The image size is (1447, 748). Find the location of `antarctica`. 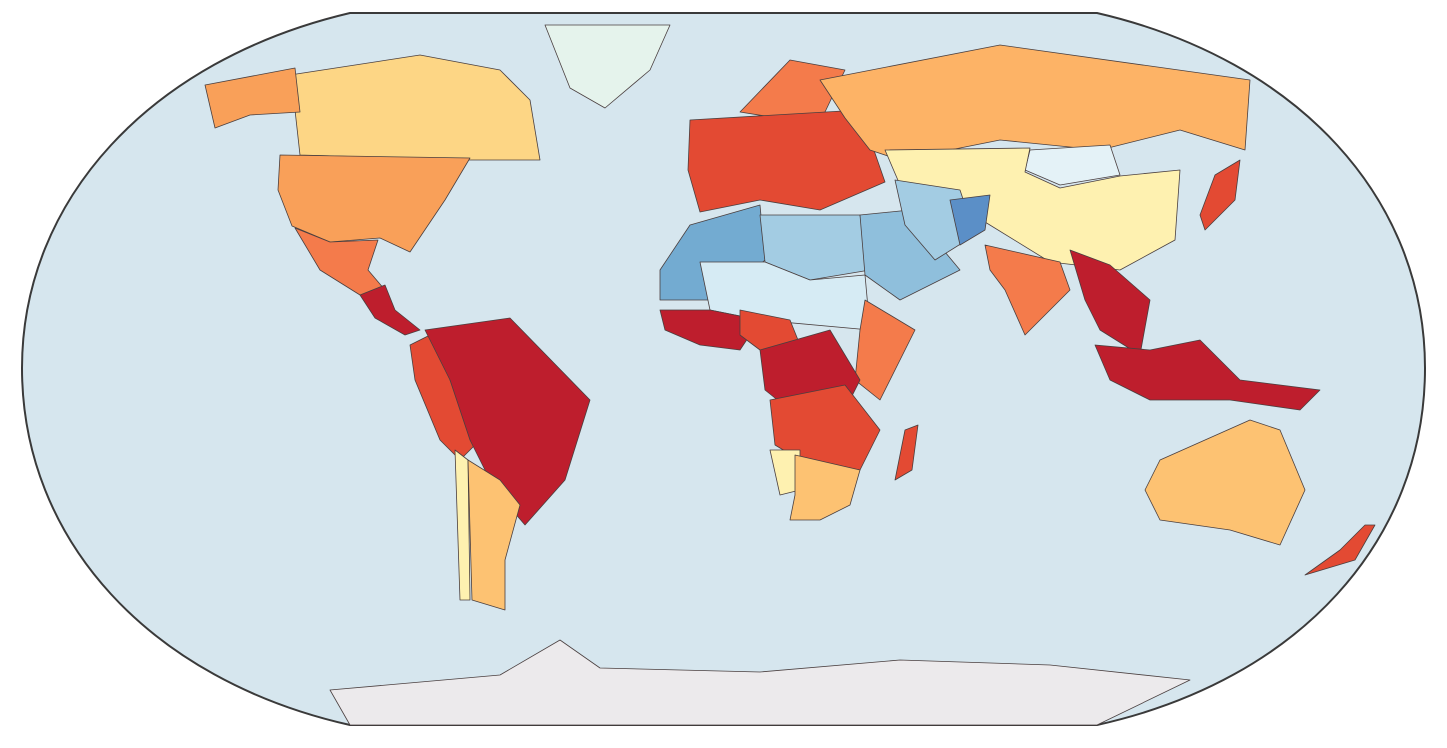

antarctica is located at coordinates (760, 682).